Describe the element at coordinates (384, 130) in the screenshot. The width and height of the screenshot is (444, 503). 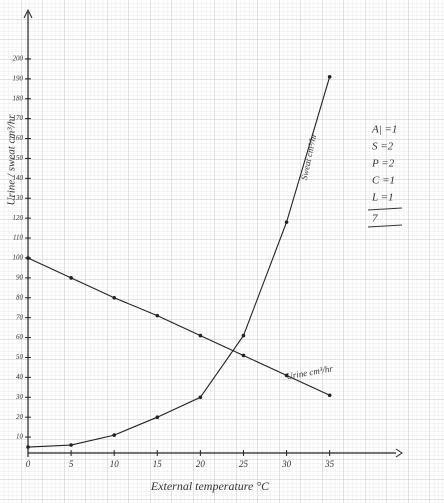
I see `score-note: A| =1` at that location.